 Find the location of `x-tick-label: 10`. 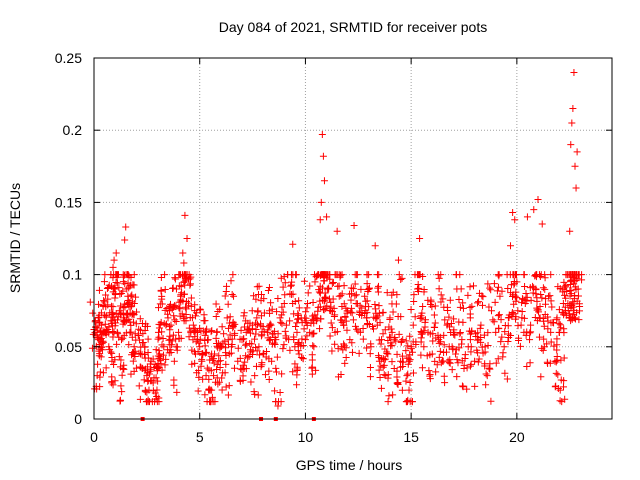

x-tick-label: 10 is located at coordinates (306, 437).